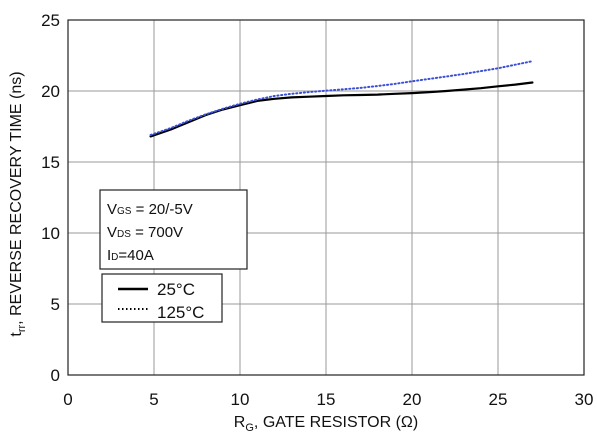 The image size is (597, 441). What do you see at coordinates (18, 203) in the screenshot?
I see `y-axis-title: trr, REVERSE RECOVERY TIME (ns)` at bounding box center [18, 203].